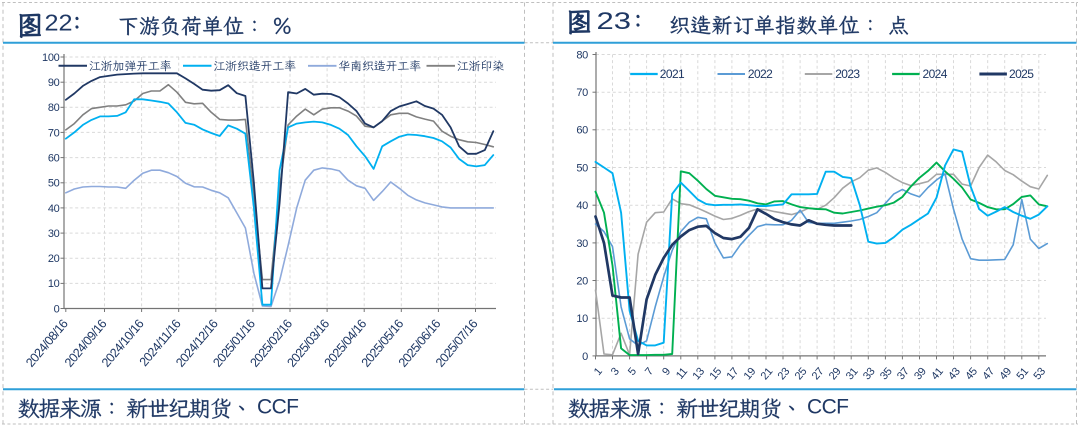  Describe the element at coordinates (59, 23) in the screenshot. I see `svg-text: 22` at that location.